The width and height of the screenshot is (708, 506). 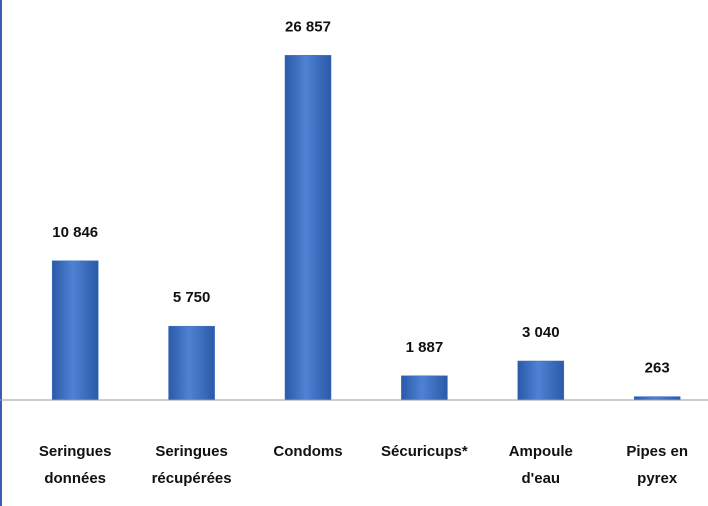 What do you see at coordinates (541, 465) in the screenshot?
I see `x-tick-label: Ampoule d'eau` at bounding box center [541, 465].